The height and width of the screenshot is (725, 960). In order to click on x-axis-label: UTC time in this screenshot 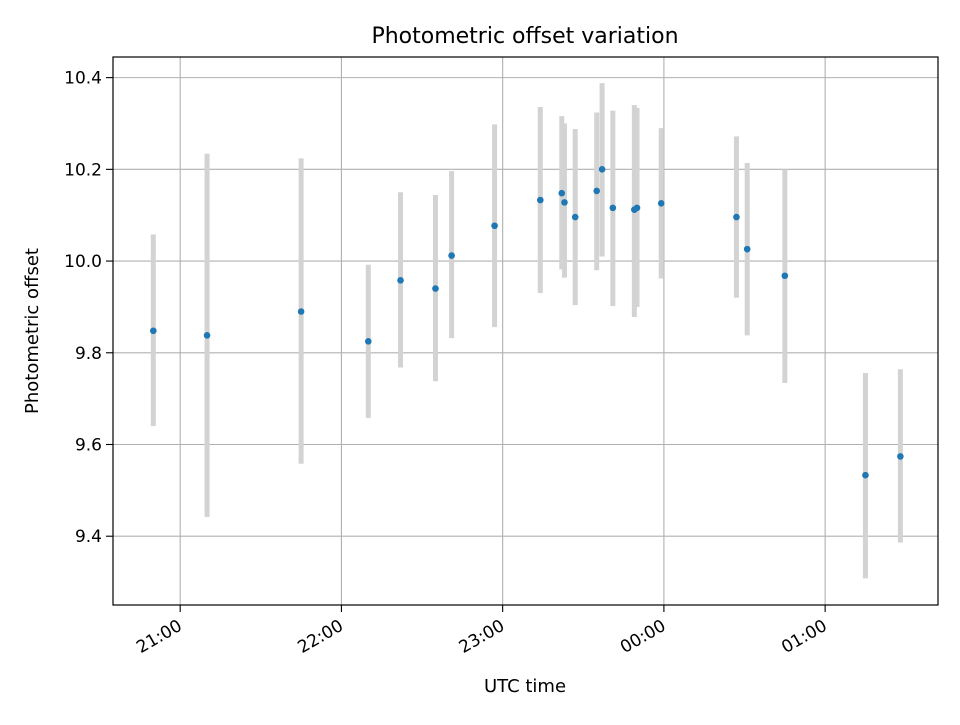, I will do `click(525, 686)`.